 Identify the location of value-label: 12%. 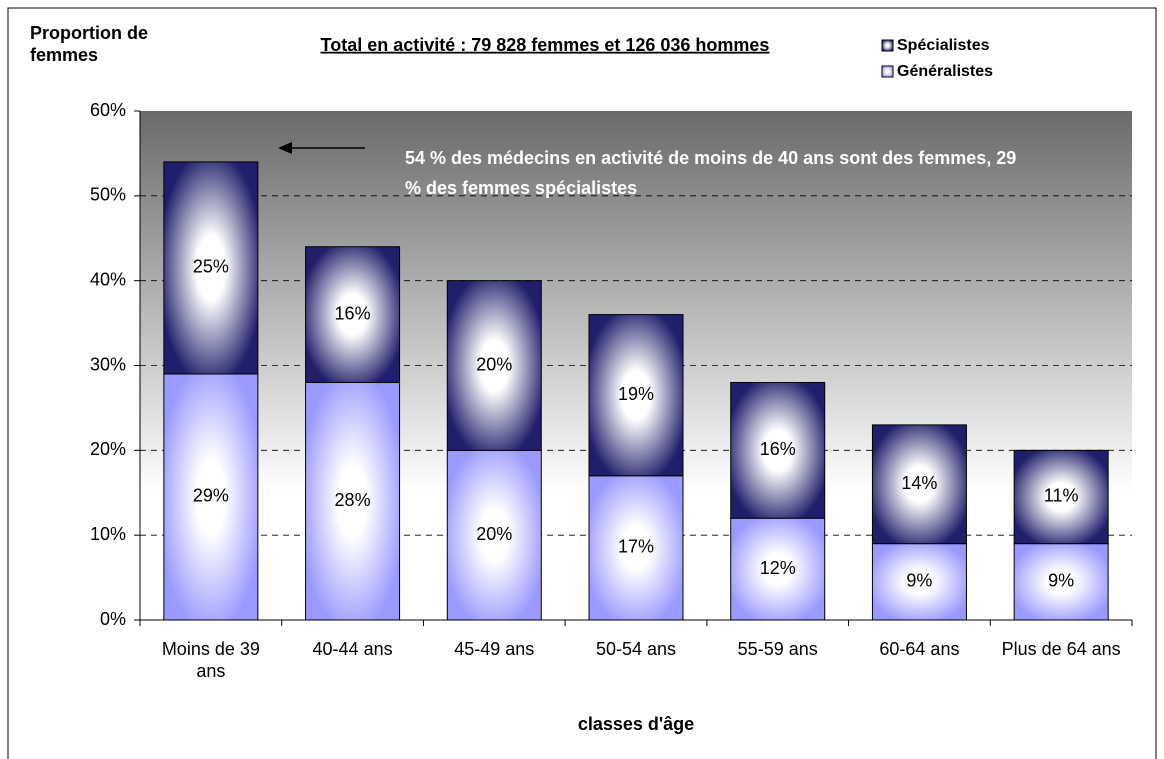
(778, 568).